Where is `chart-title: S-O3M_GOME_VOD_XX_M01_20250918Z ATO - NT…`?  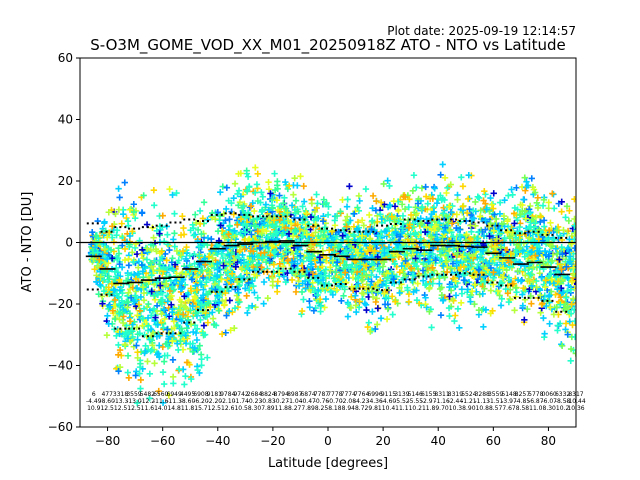
chart-title: S-O3M_GOME_VOD_XX_M01_20250918Z ATO - NT… is located at coordinates (328, 45).